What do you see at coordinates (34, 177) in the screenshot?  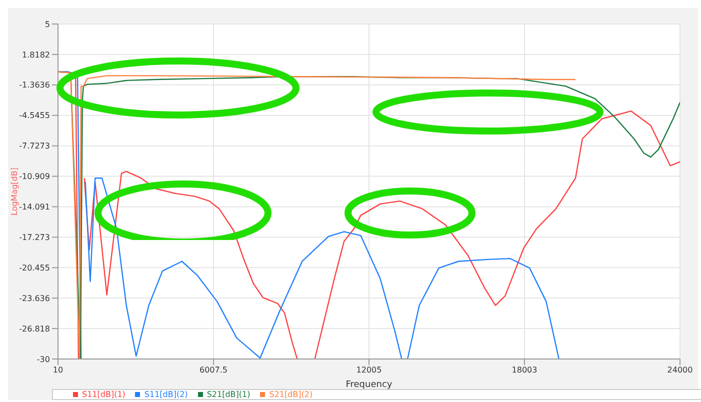 I see `y-tick-label: -10.909` at bounding box center [34, 177].